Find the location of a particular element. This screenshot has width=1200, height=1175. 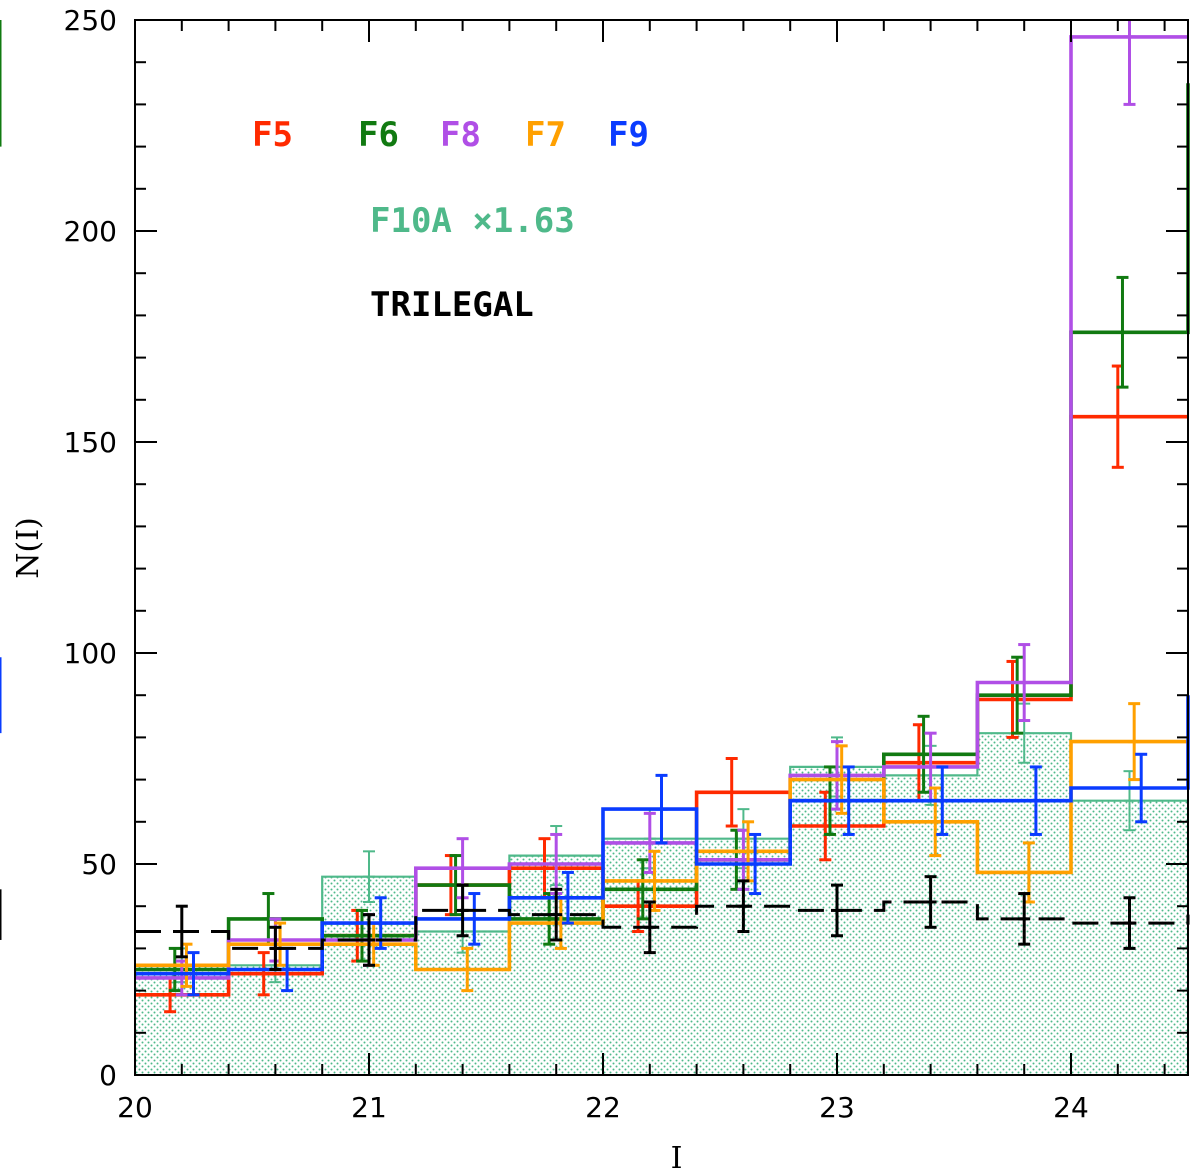

series-trilegal is located at coordinates (595, 923).